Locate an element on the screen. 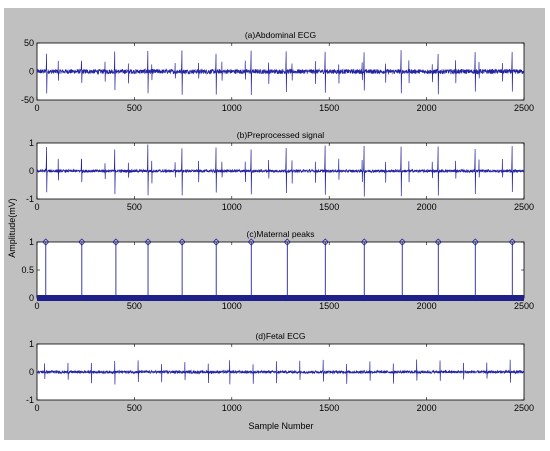 The image size is (550, 451). y-tick-label: 0.5 is located at coordinates (27, 270).